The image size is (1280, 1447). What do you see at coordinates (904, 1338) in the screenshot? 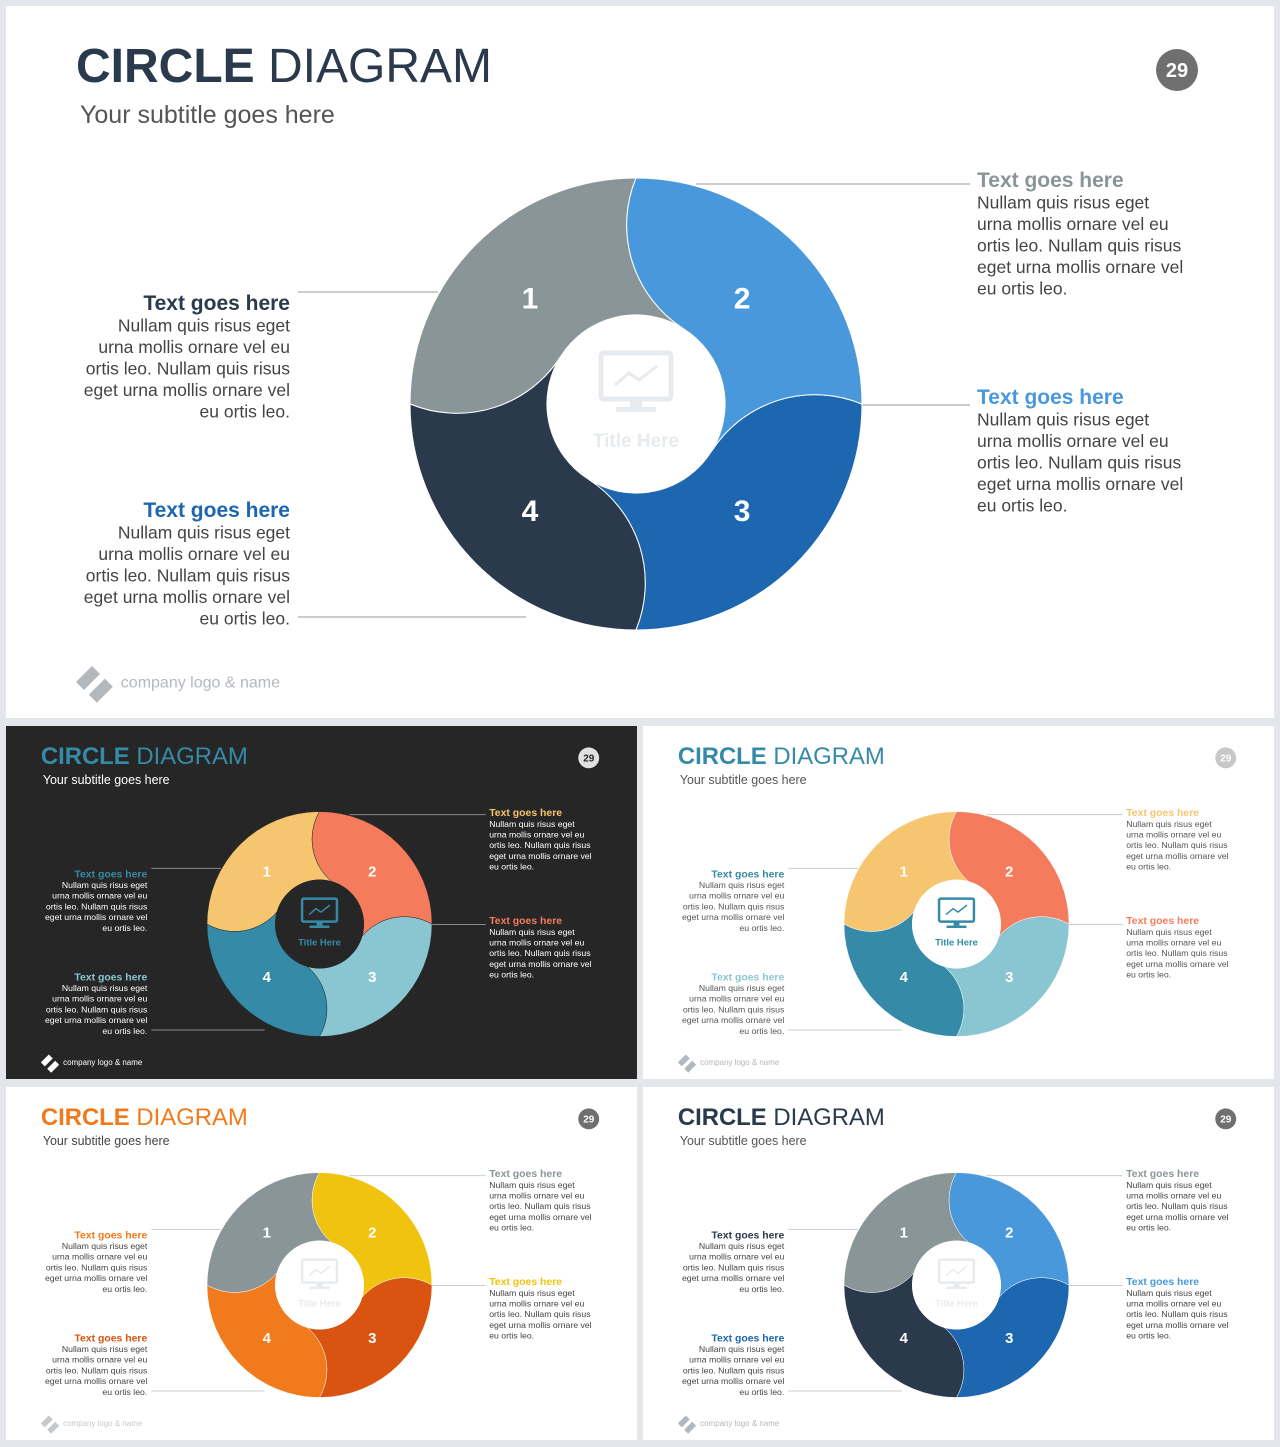
I see `segment-number-4: 4` at bounding box center [904, 1338].